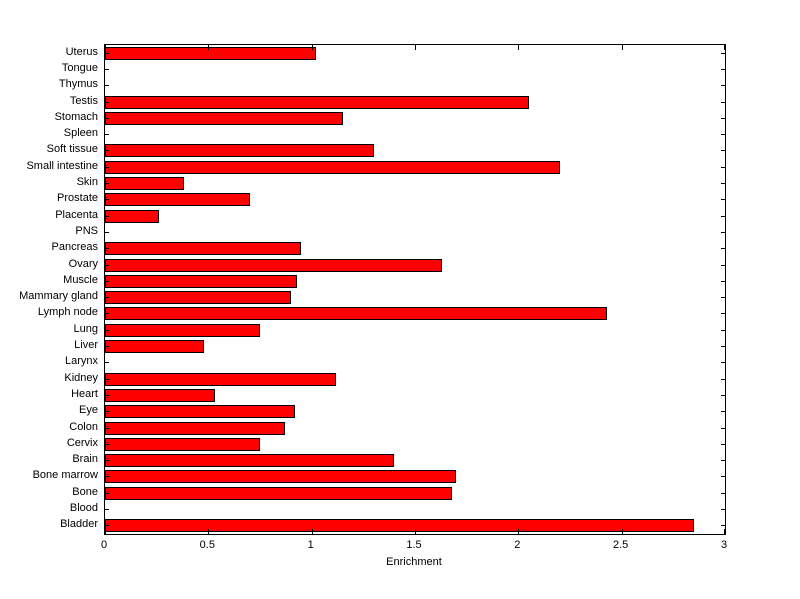  What do you see at coordinates (85, 328) in the screenshot?
I see `y-tick-label: Lung` at bounding box center [85, 328].